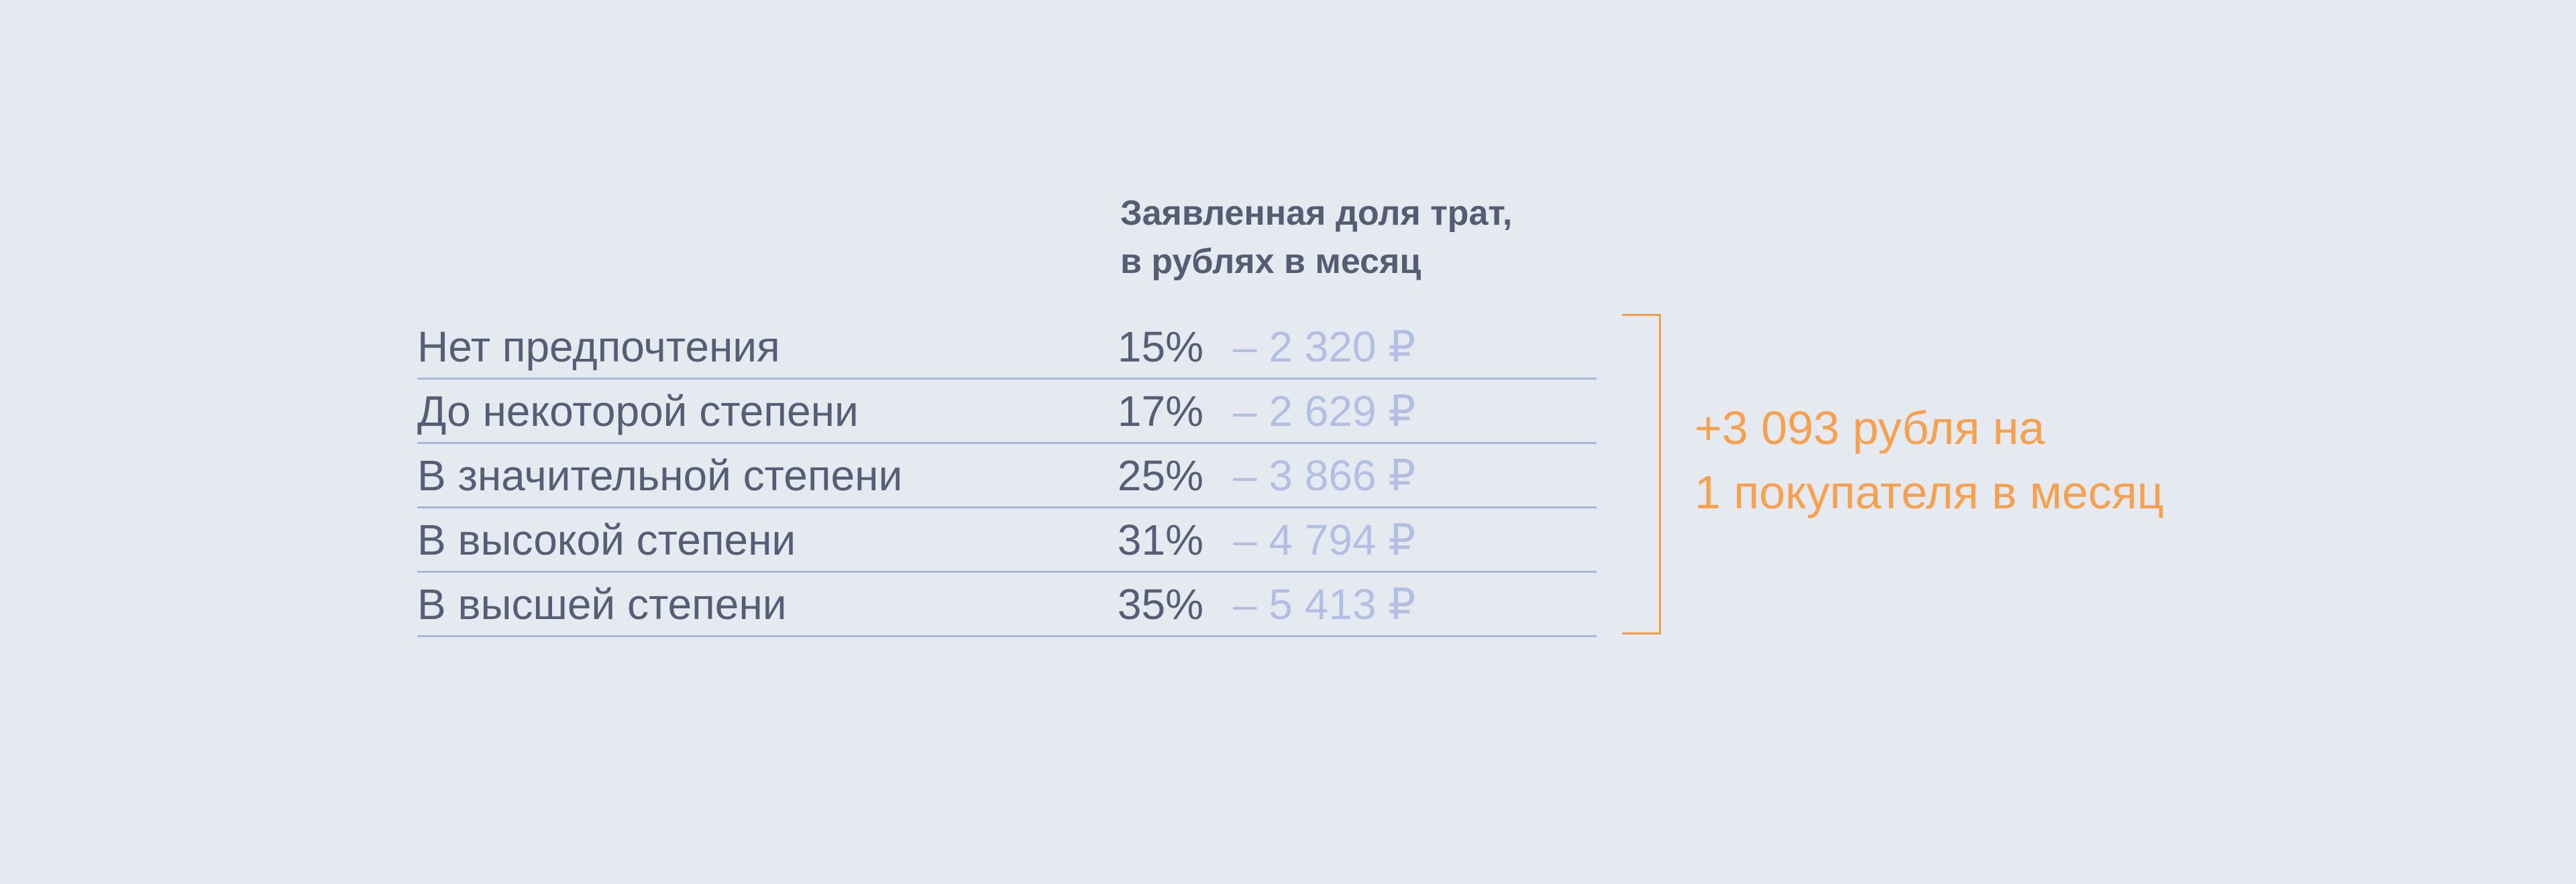 The width and height of the screenshot is (2576, 884). Describe the element at coordinates (1324, 475) in the screenshot. I see `row-amount: – 3 866 ₽` at that location.